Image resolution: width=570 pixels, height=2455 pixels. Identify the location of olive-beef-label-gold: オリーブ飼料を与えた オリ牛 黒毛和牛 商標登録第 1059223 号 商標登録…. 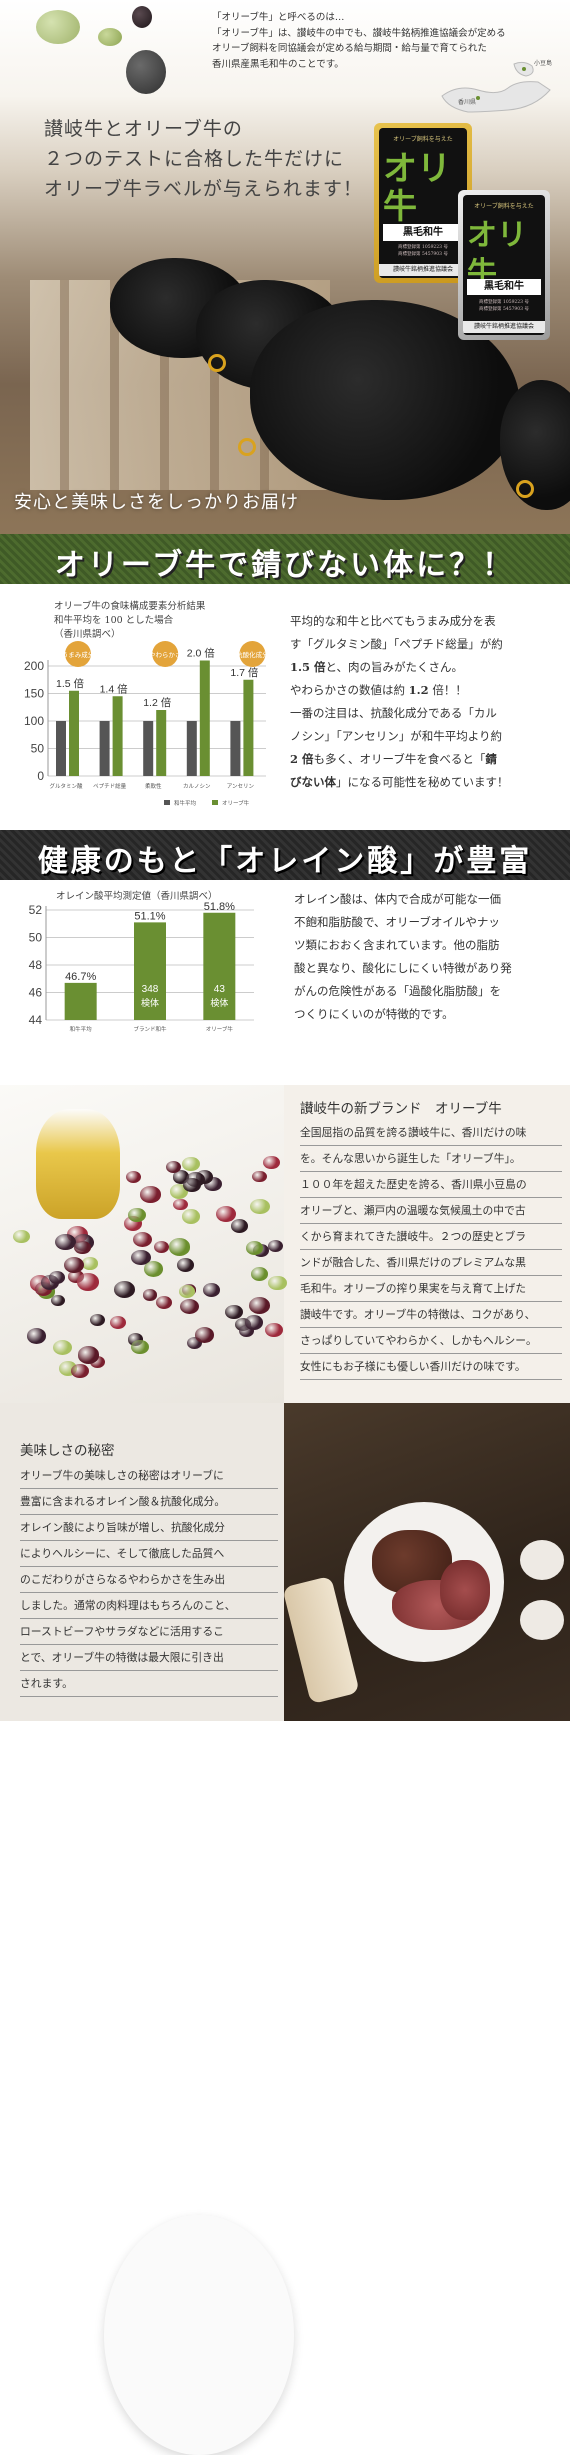
(423, 203).